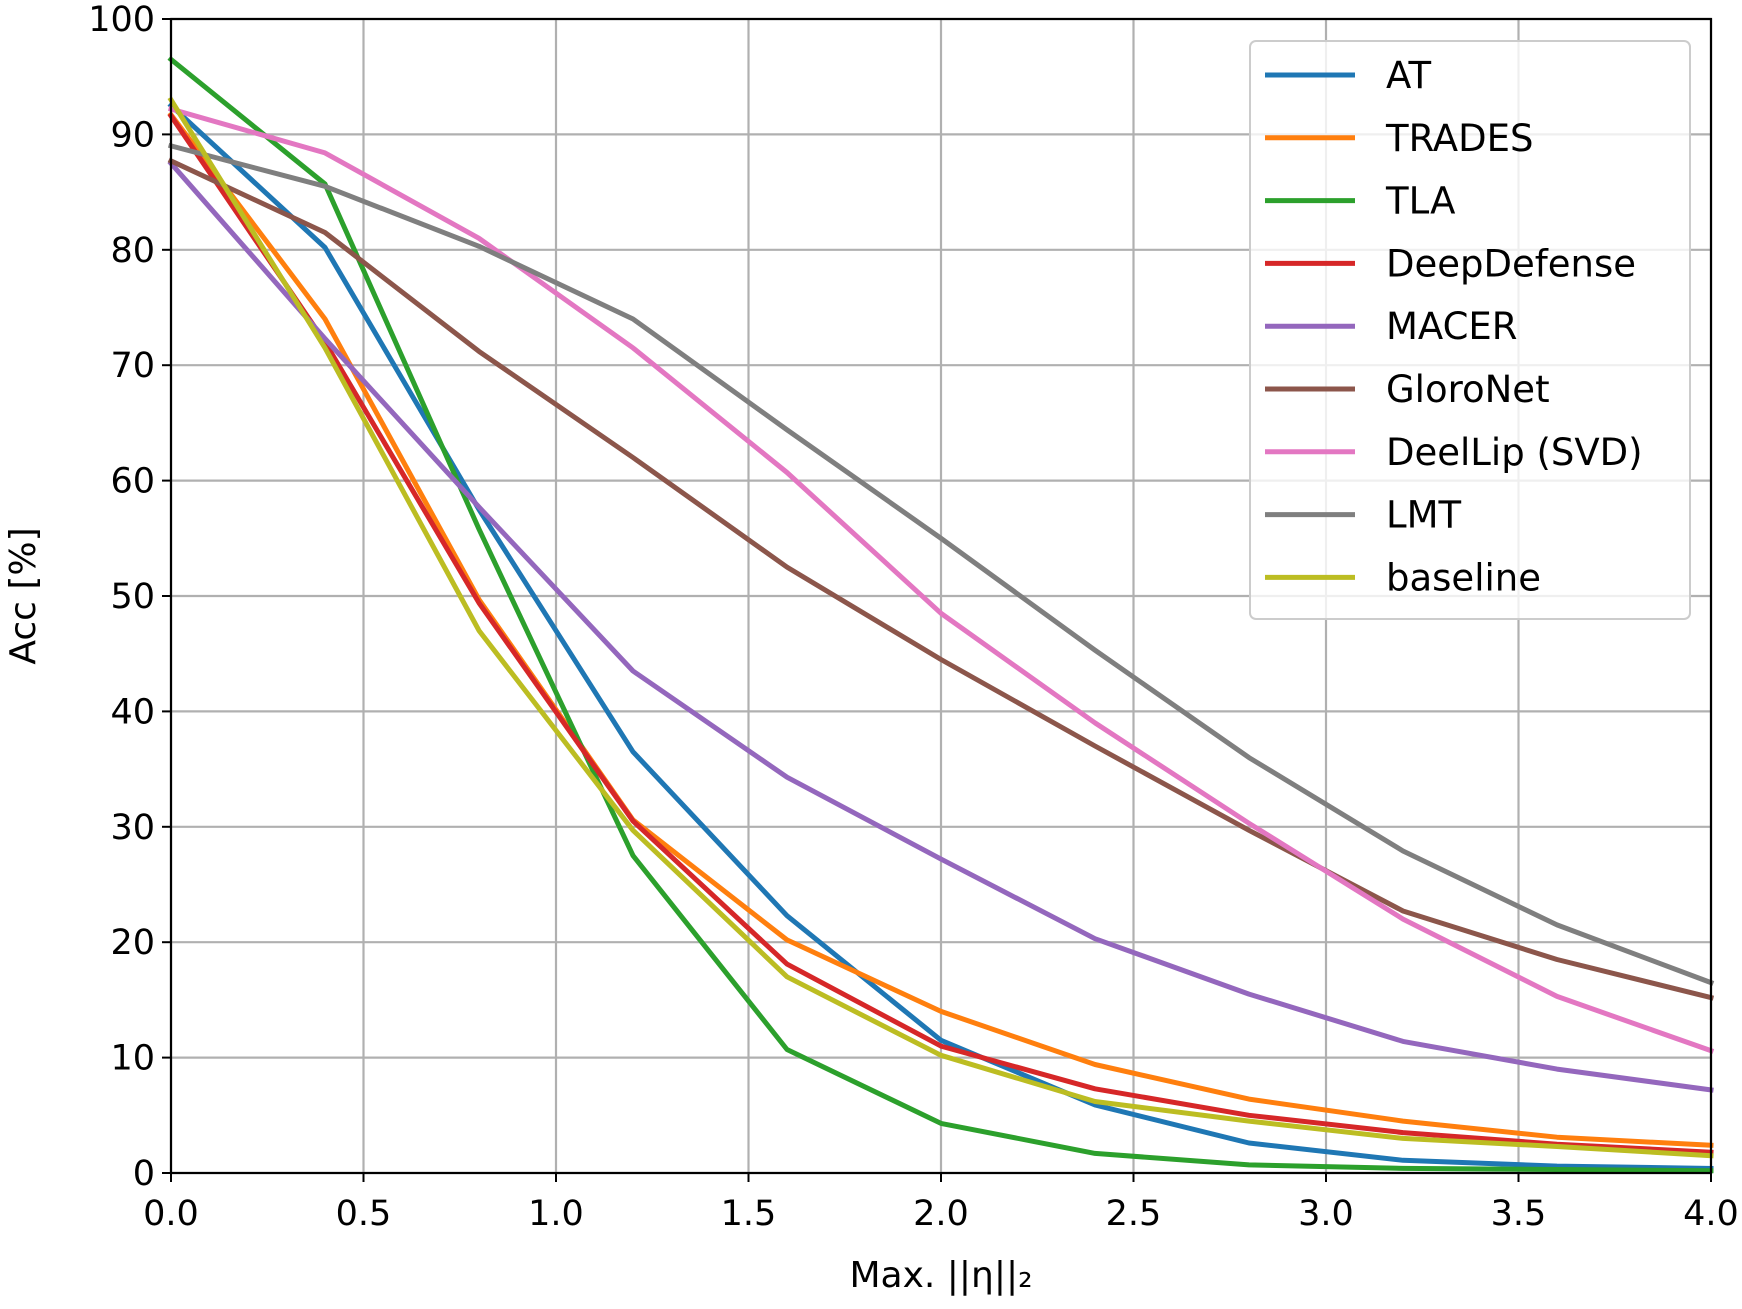 The image size is (1742, 1309). I want to click on y-tick-label: 60, so click(132, 482).